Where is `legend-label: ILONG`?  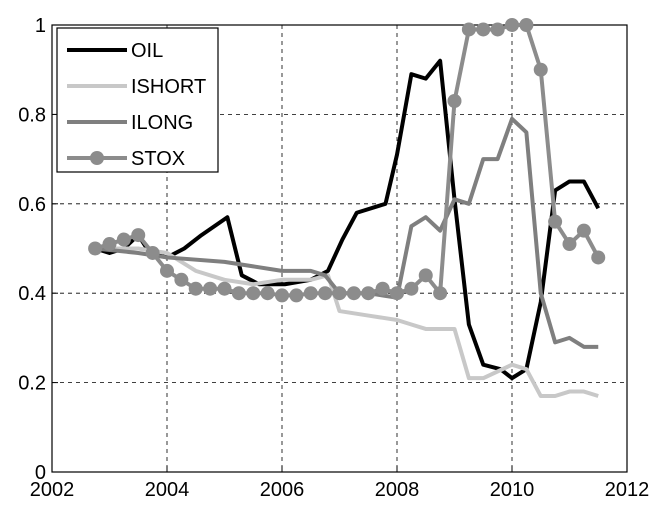 legend-label: ILONG is located at coordinates (162, 123).